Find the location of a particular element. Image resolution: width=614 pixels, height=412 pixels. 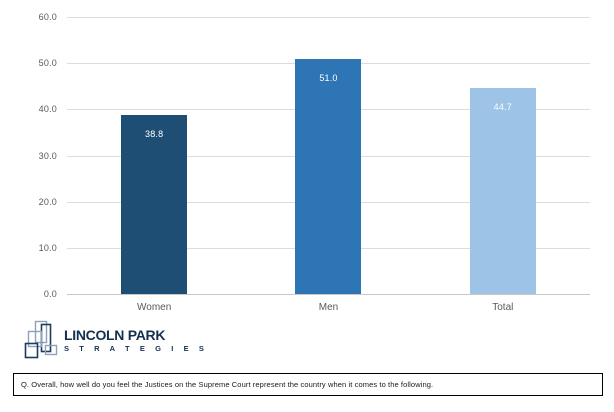

x-tick-label-men: Men is located at coordinates (328, 307).